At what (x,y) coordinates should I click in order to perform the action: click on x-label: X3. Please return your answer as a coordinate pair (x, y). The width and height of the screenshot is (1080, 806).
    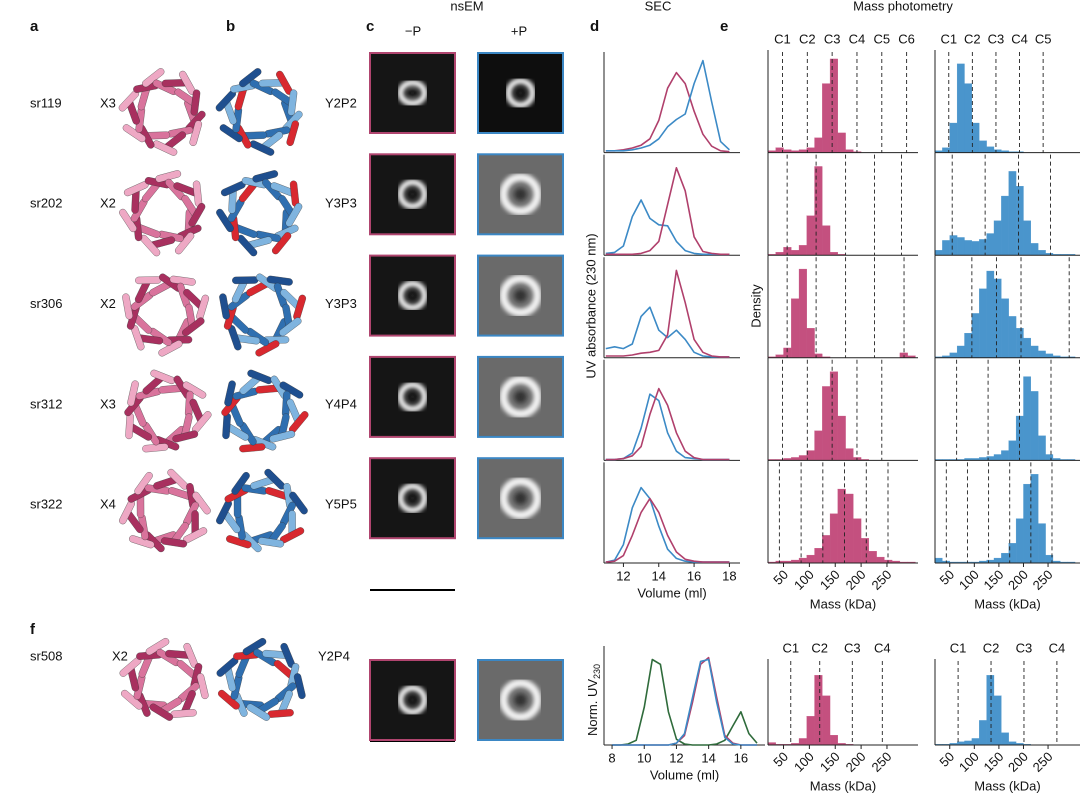
    Looking at the image, I should click on (108, 403).